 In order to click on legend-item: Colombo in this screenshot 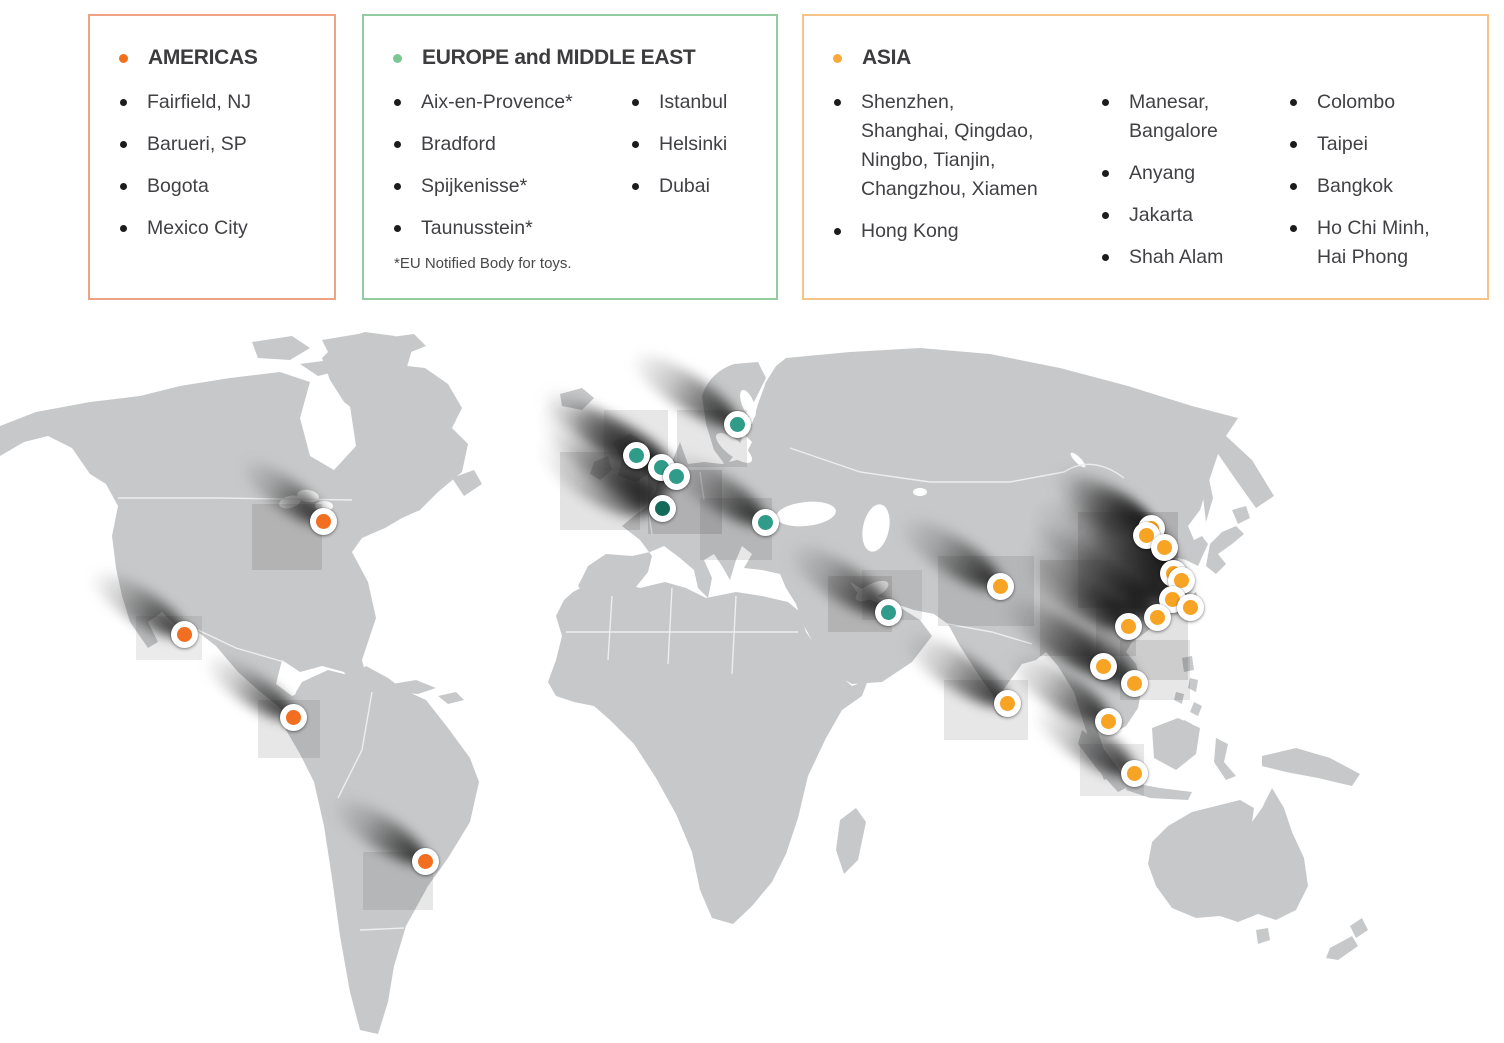, I will do `click(1358, 102)`.